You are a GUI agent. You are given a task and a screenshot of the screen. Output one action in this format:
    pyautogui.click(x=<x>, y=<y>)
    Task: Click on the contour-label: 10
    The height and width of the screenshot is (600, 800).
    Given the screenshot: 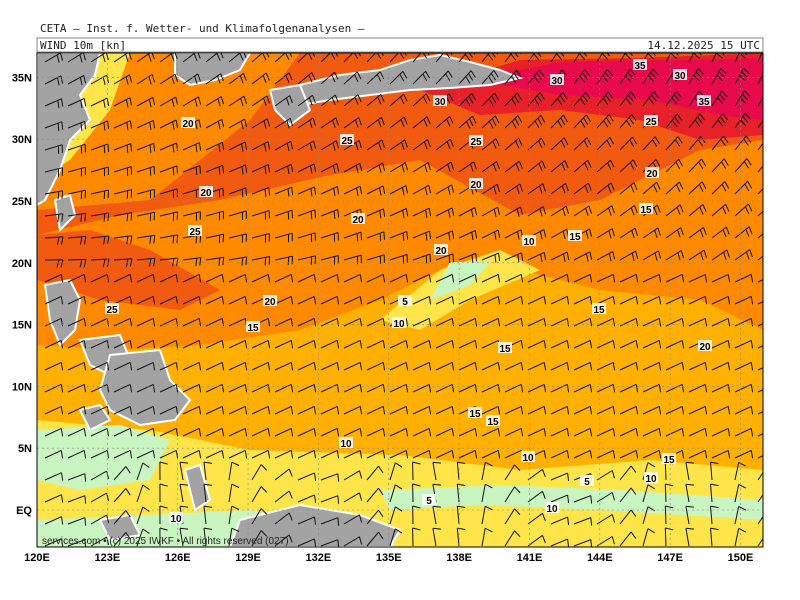 What is the action you would take?
    pyautogui.click(x=529, y=242)
    